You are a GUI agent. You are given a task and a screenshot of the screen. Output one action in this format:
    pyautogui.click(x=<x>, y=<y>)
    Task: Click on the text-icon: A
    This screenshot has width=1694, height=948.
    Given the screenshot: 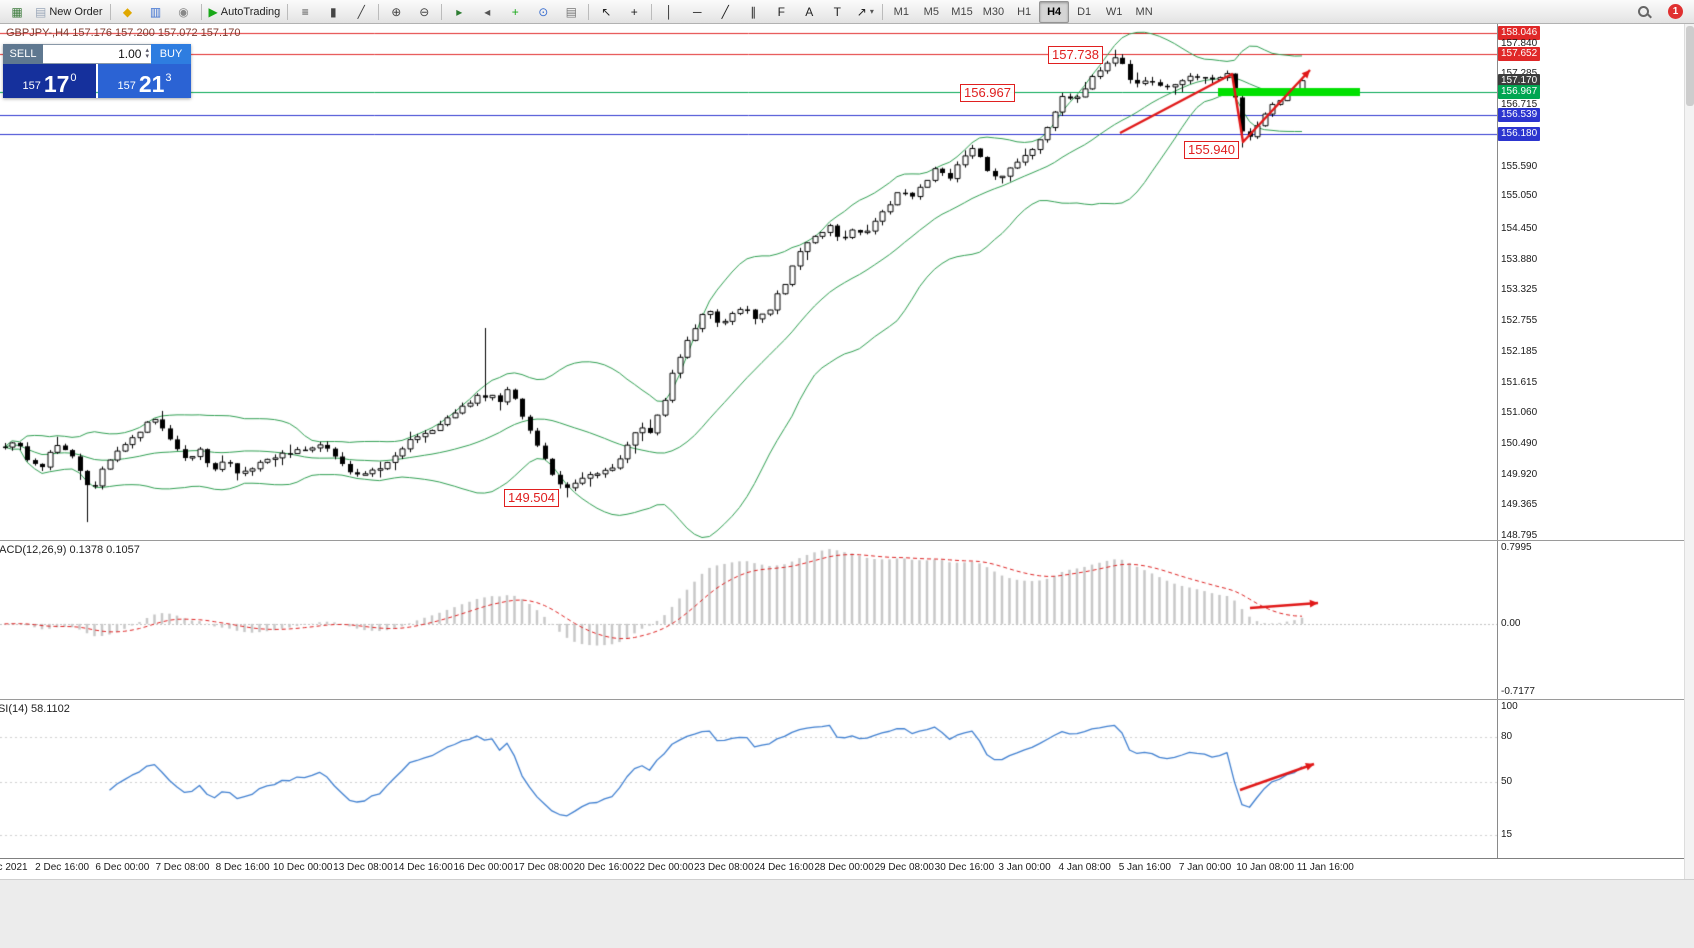 What is the action you would take?
    pyautogui.click(x=809, y=12)
    